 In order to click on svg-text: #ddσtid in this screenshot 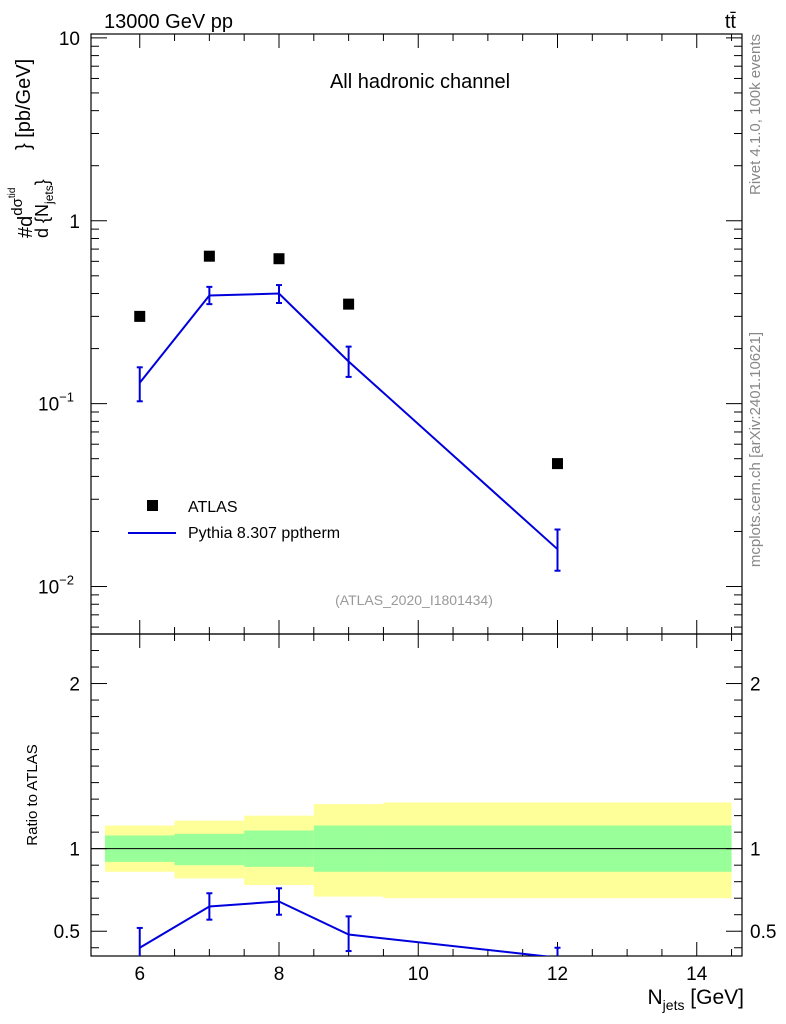, I will do `click(22, 213)`.